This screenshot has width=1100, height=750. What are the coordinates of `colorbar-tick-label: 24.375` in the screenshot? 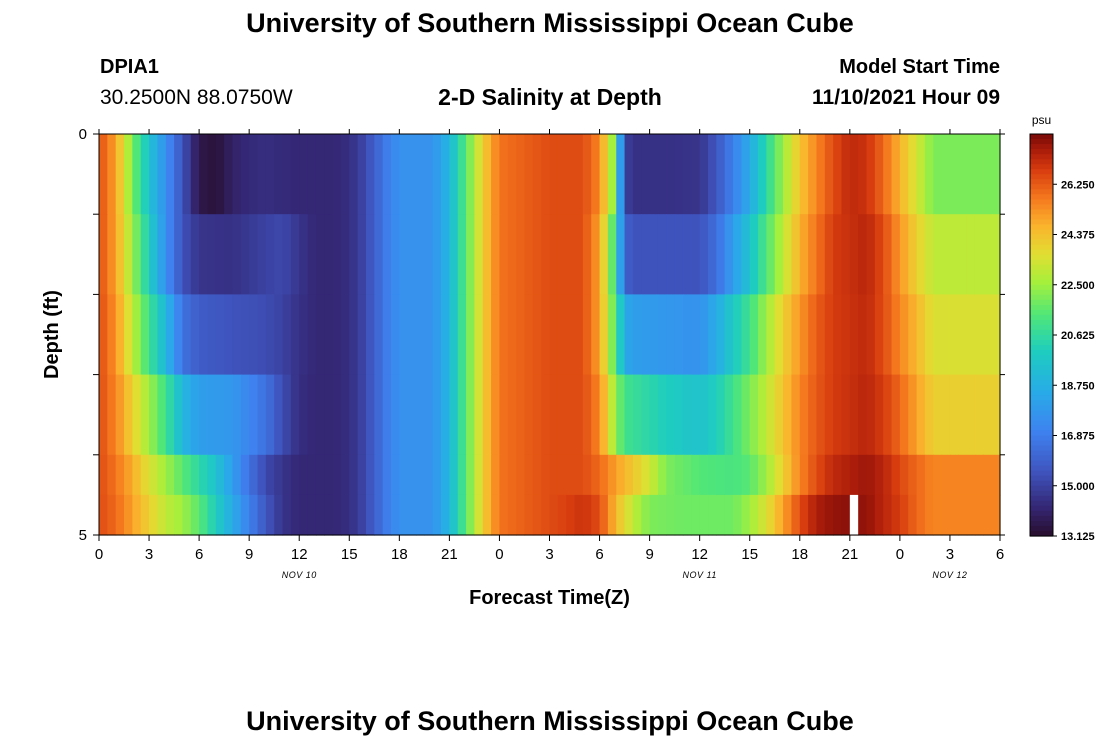 It's located at (1078, 236).